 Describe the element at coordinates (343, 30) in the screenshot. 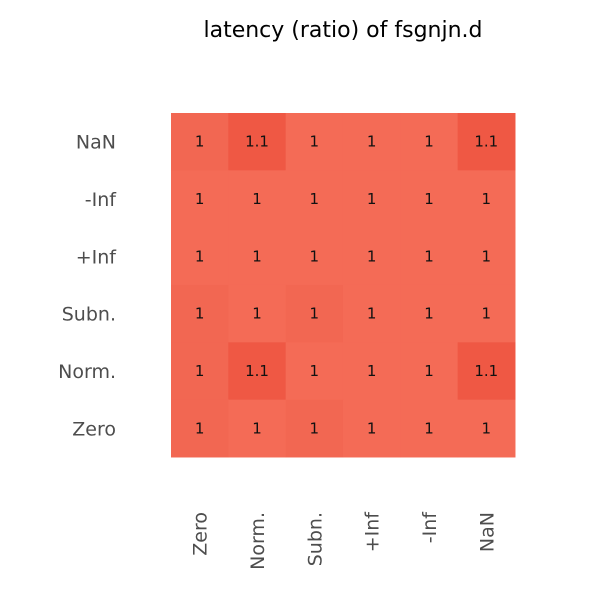

I see `chart-title: latency (ratio) of fsgnjn.d` at that location.